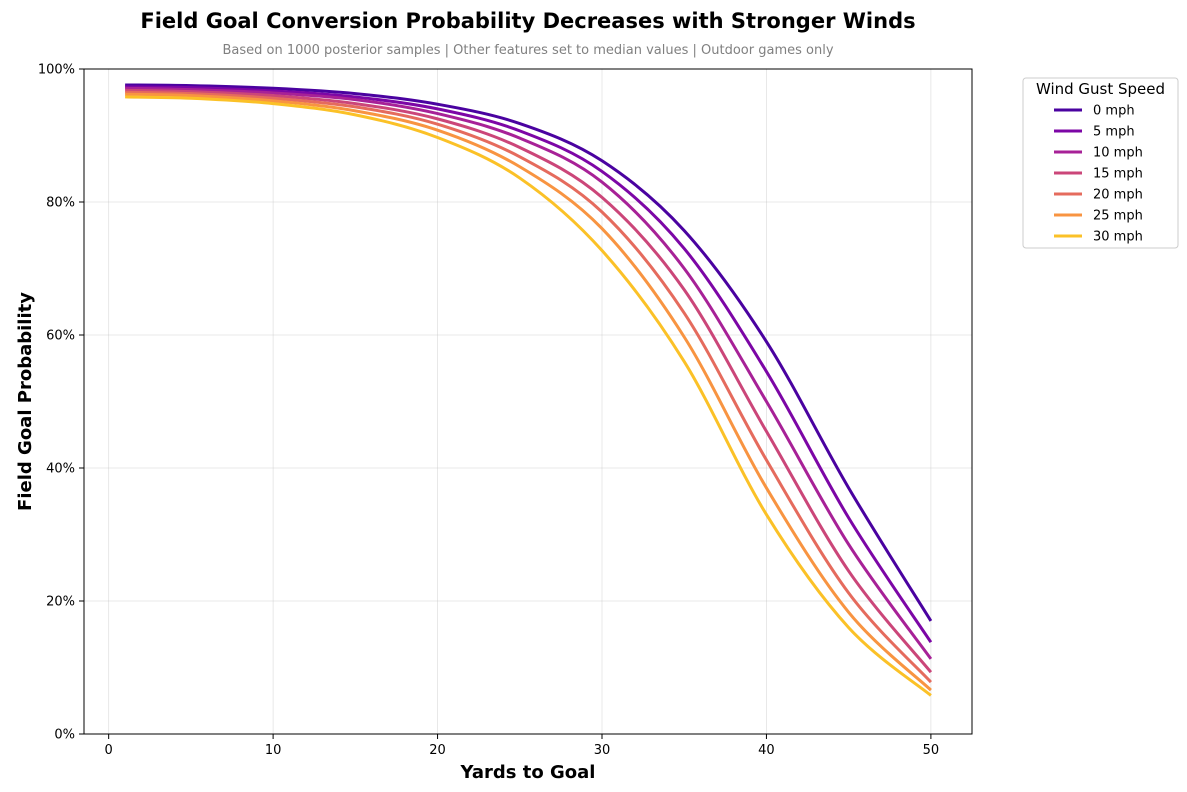 This screenshot has height=792, width=1187. I want to click on y-axis-label: Field Goal Probability, so click(25, 401).